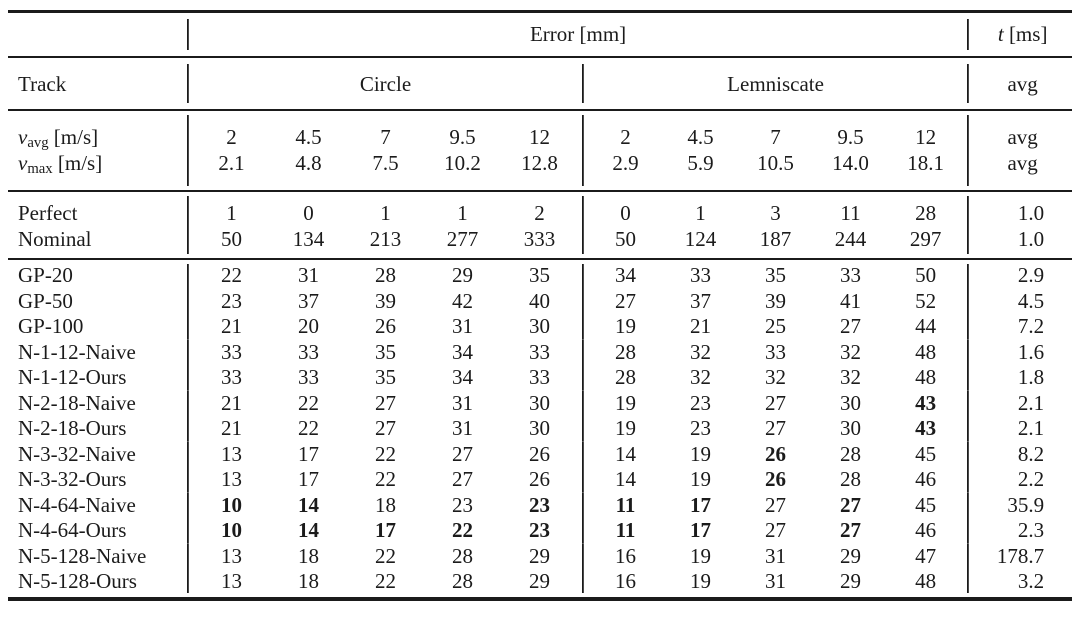 This screenshot has height=617, width=1080. Describe the element at coordinates (82, 555) in the screenshot. I see `row-label: N-5-128-Naive` at that location.